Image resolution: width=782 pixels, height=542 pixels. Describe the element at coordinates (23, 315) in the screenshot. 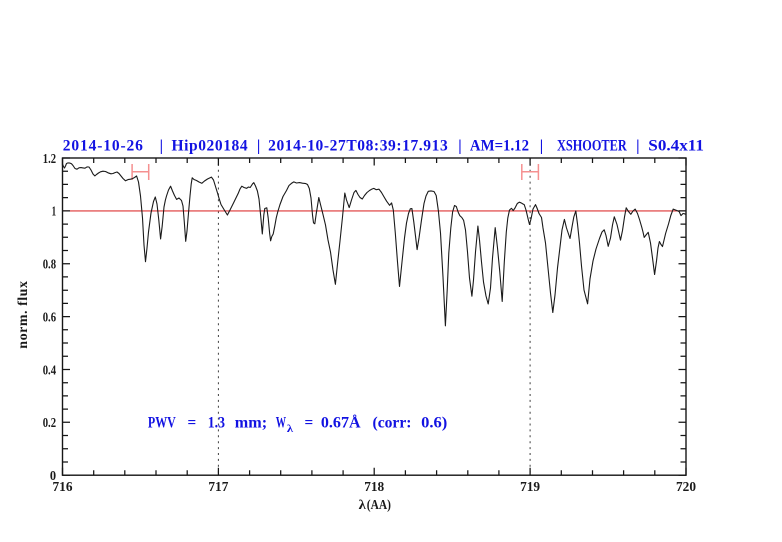

I see `svg-text: norm. flux` at that location.